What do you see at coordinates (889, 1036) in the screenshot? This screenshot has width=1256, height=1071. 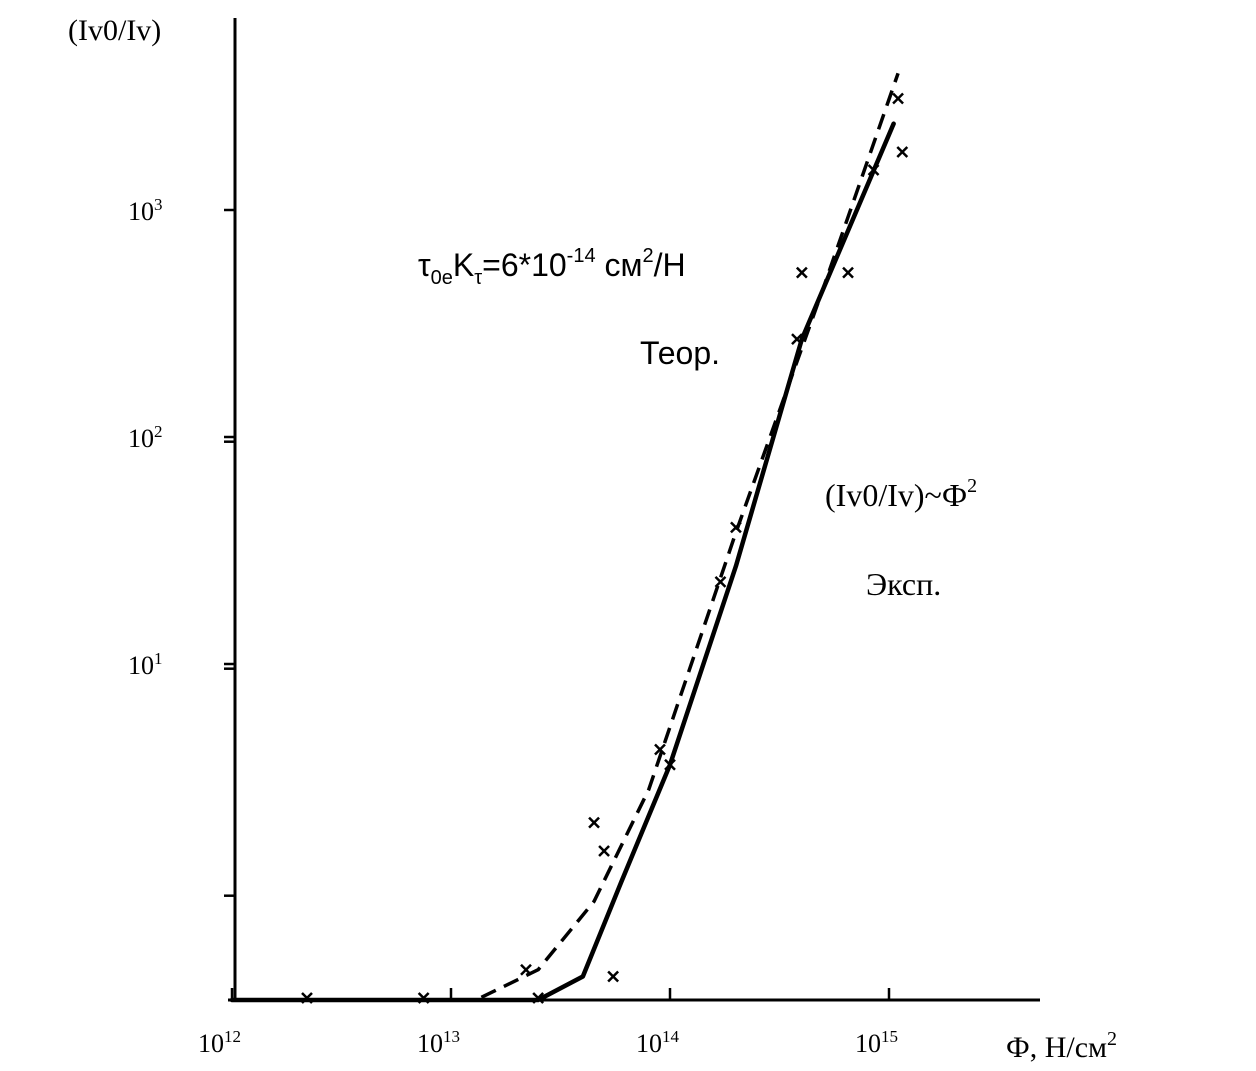 I see `x-tick-exp: 15` at bounding box center [889, 1036].